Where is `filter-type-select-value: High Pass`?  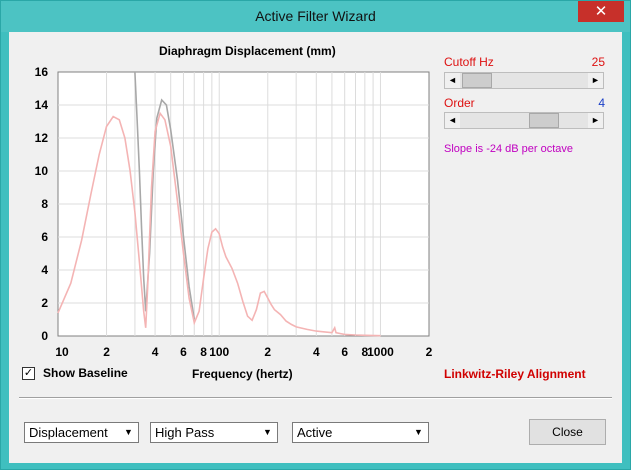 filter-type-select-value: High Pass is located at coordinates (185, 432).